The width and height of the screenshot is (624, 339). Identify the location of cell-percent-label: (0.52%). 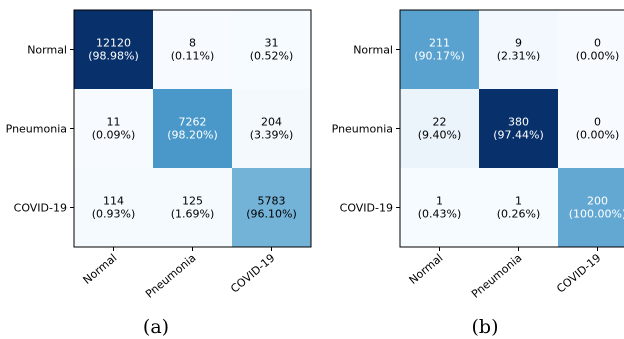
(272, 56).